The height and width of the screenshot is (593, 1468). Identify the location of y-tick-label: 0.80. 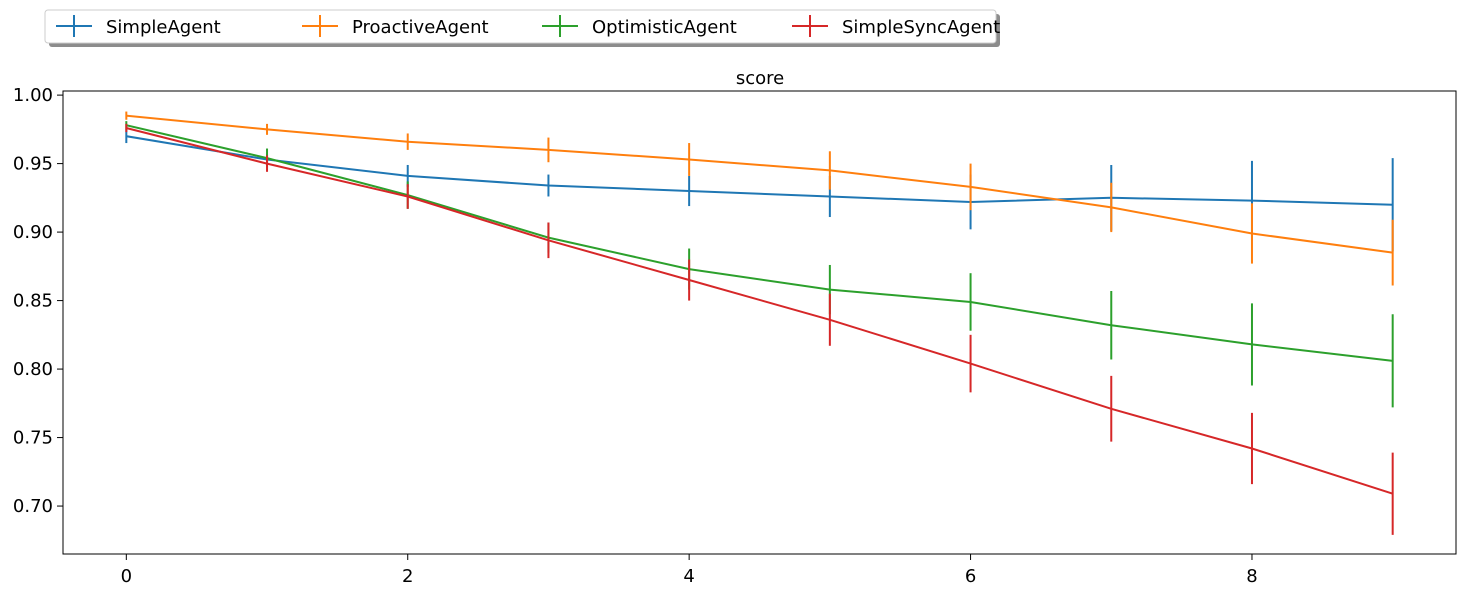
(33, 369).